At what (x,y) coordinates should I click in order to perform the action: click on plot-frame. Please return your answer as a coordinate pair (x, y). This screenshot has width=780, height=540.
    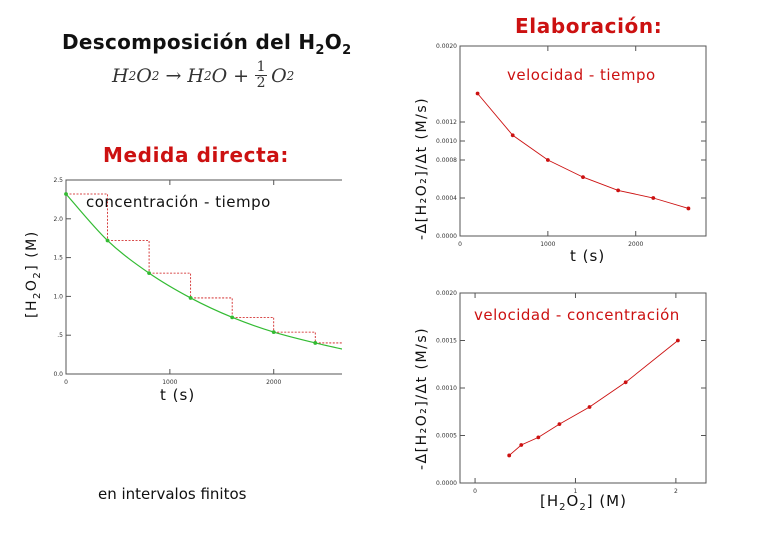
    Looking at the image, I should click on (203, 277).